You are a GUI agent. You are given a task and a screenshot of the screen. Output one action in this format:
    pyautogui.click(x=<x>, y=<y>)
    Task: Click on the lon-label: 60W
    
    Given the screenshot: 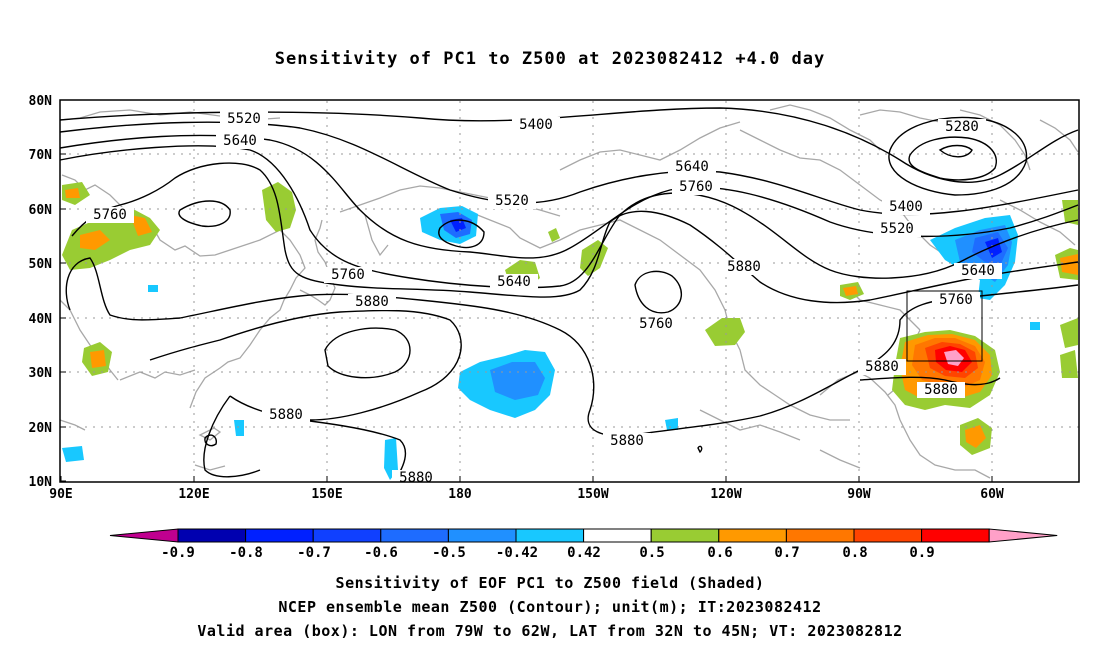 What is the action you would take?
    pyautogui.click(x=992, y=494)
    